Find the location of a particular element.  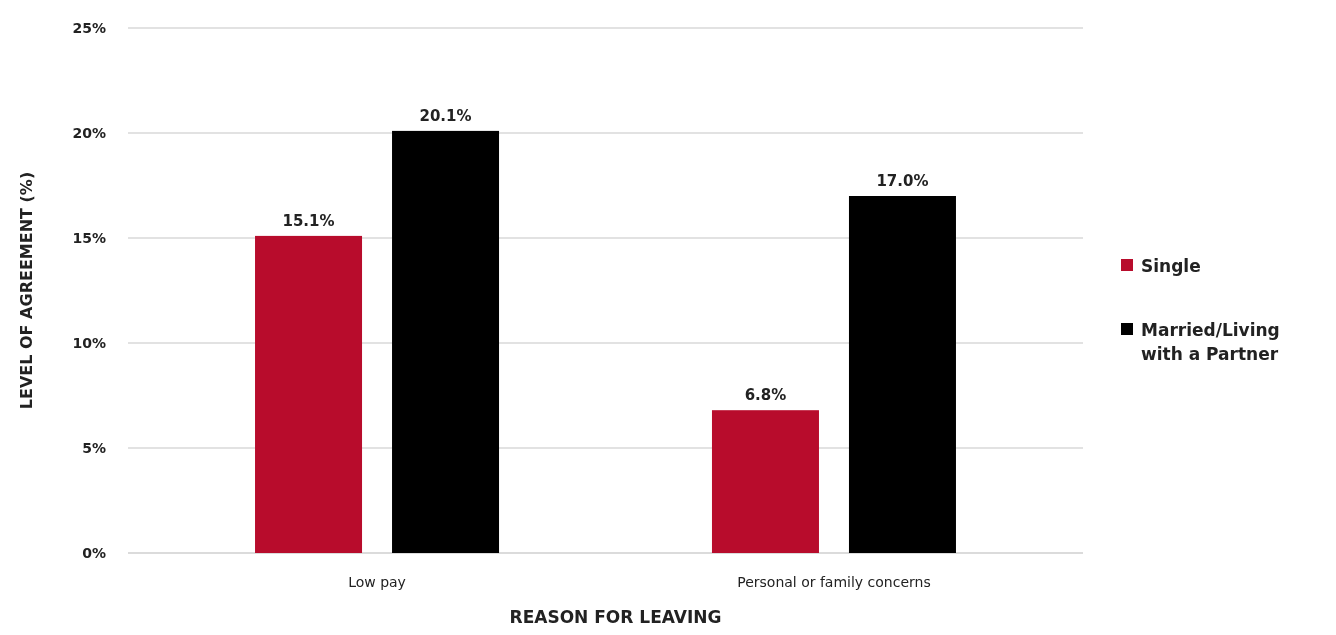

y-axis-title: LEVEL OF AGREEMENT (%) is located at coordinates (26, 290).